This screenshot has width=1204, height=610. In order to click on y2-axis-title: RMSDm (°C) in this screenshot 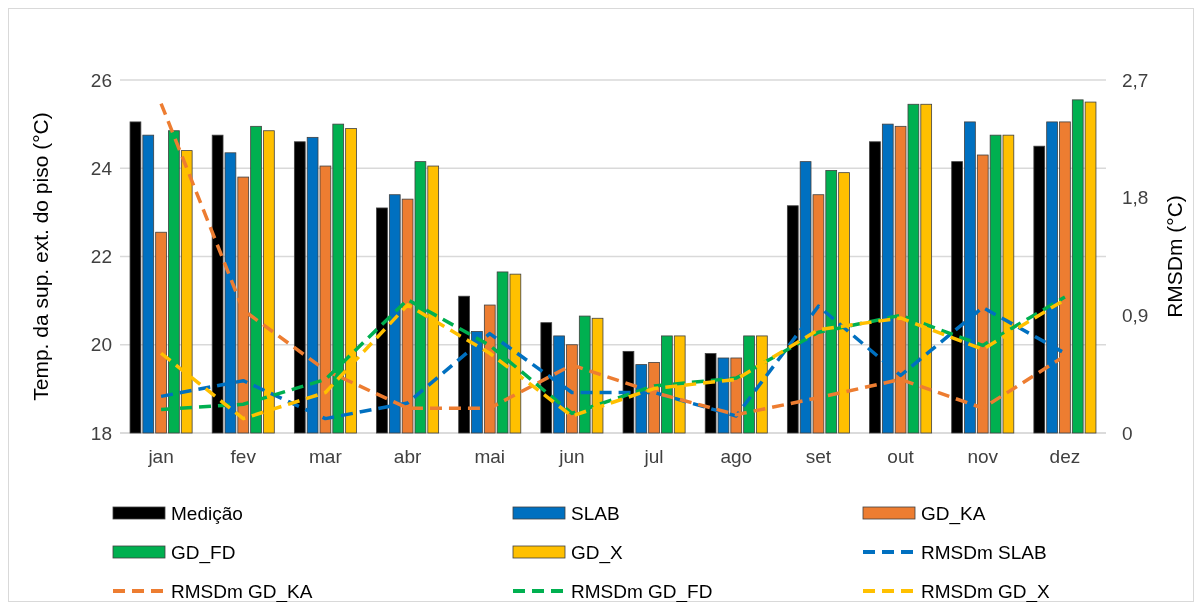, I will do `click(1174, 256)`.